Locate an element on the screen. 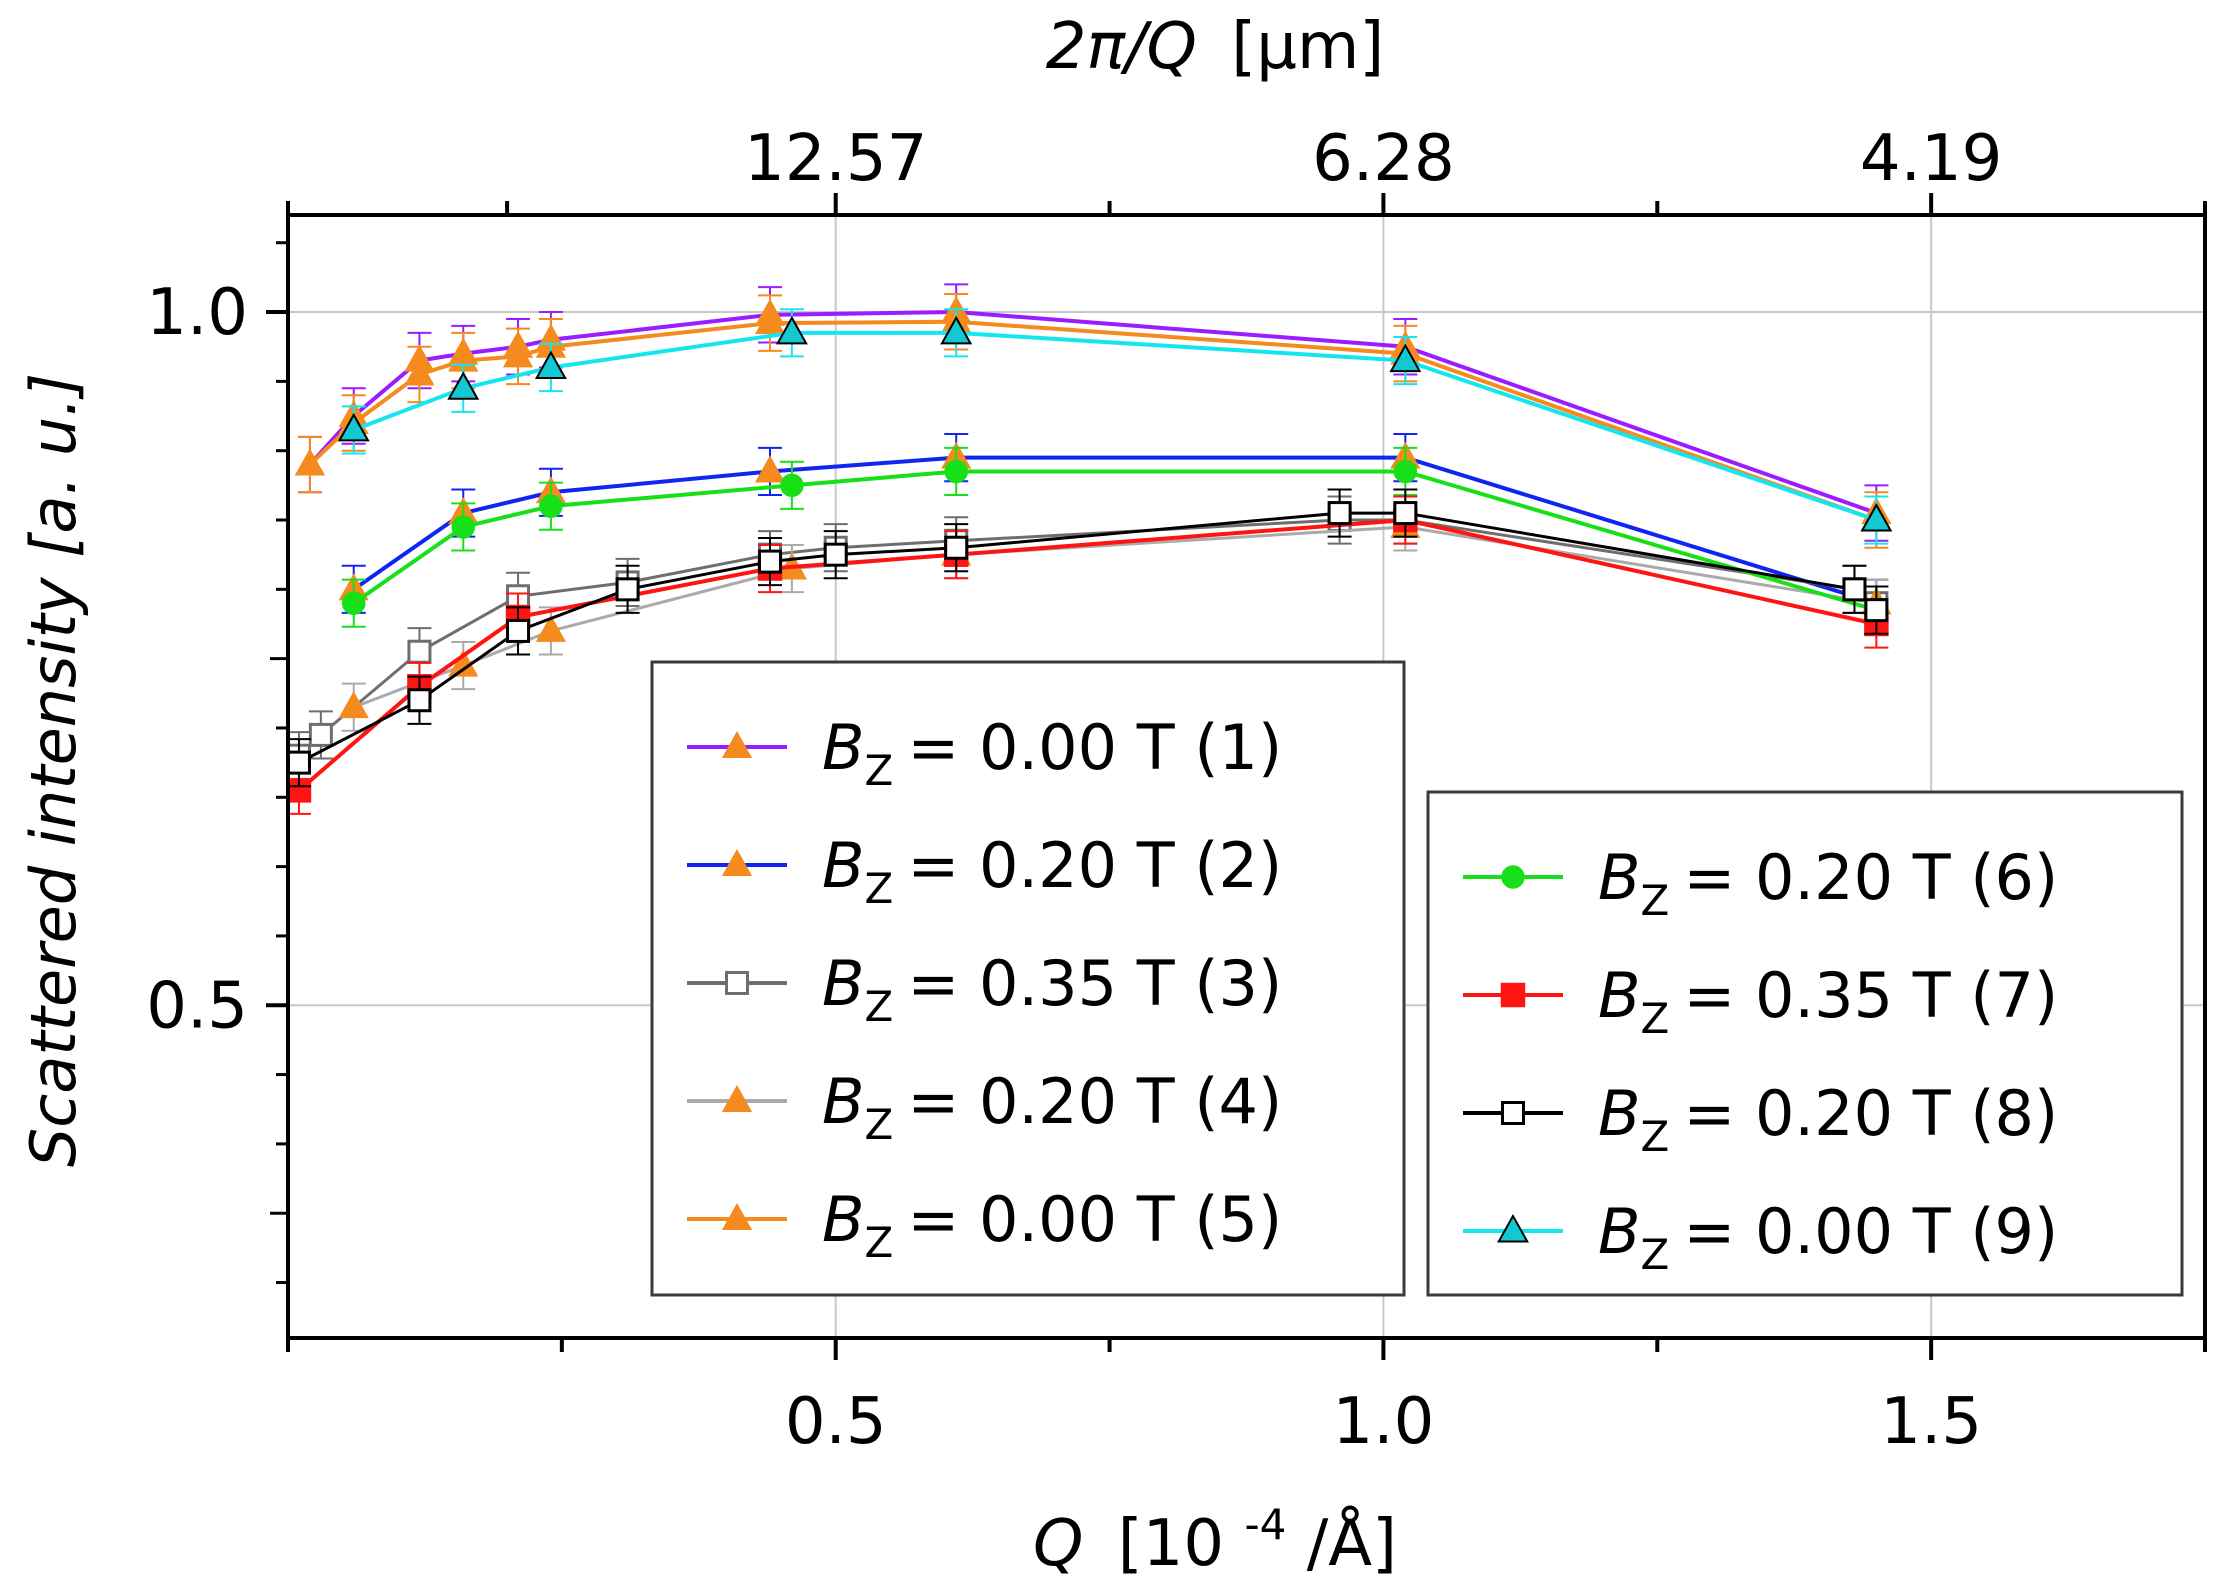 The image size is (2226, 1589). legend-label: BZ = 0.00 T (1) is located at coordinates (1052, 753).